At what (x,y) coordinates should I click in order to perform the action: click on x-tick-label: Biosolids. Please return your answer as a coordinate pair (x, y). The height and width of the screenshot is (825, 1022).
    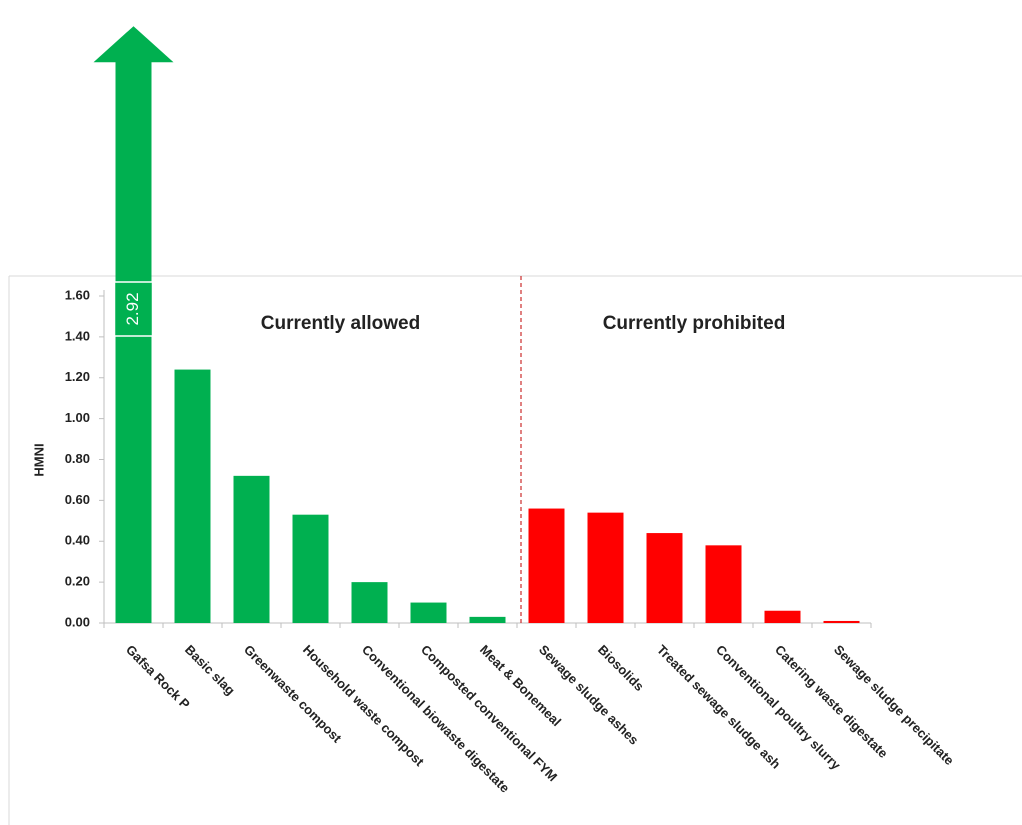
    Looking at the image, I should click on (621, 668).